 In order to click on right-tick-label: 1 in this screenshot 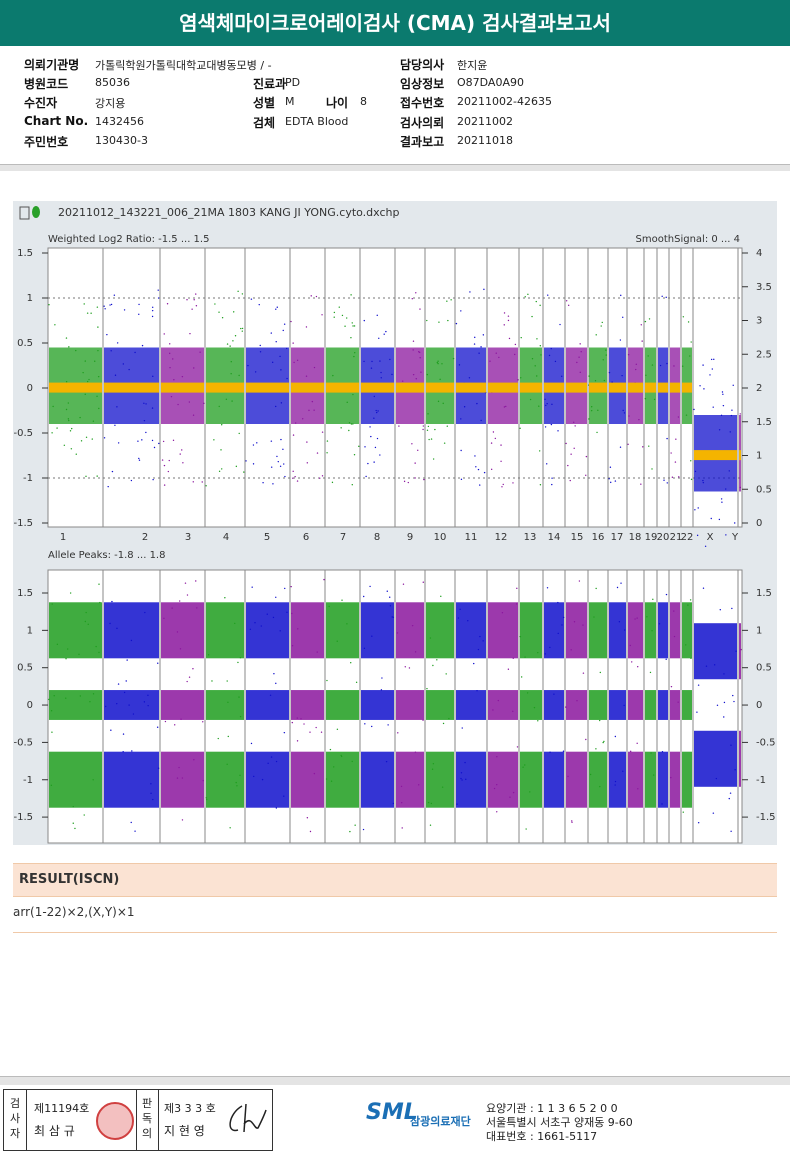, I will do `click(759, 630)`.